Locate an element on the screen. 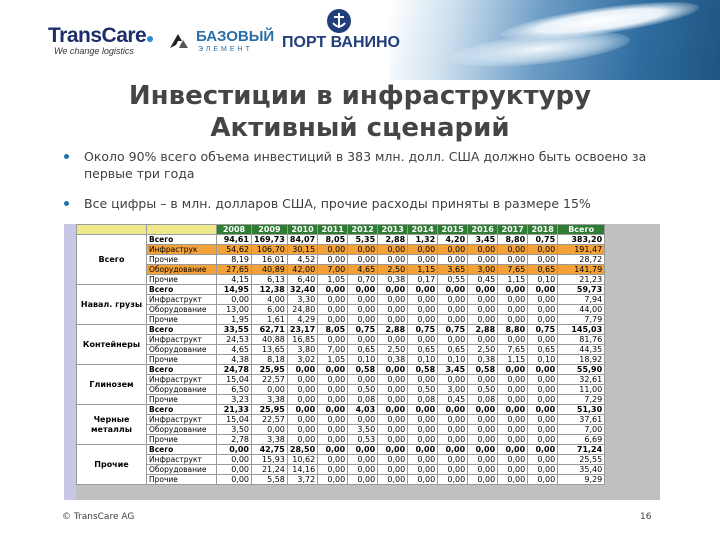 Image resolution: width=720 pixels, height=540 pixels. value-cell: 7,65 is located at coordinates (513, 270).